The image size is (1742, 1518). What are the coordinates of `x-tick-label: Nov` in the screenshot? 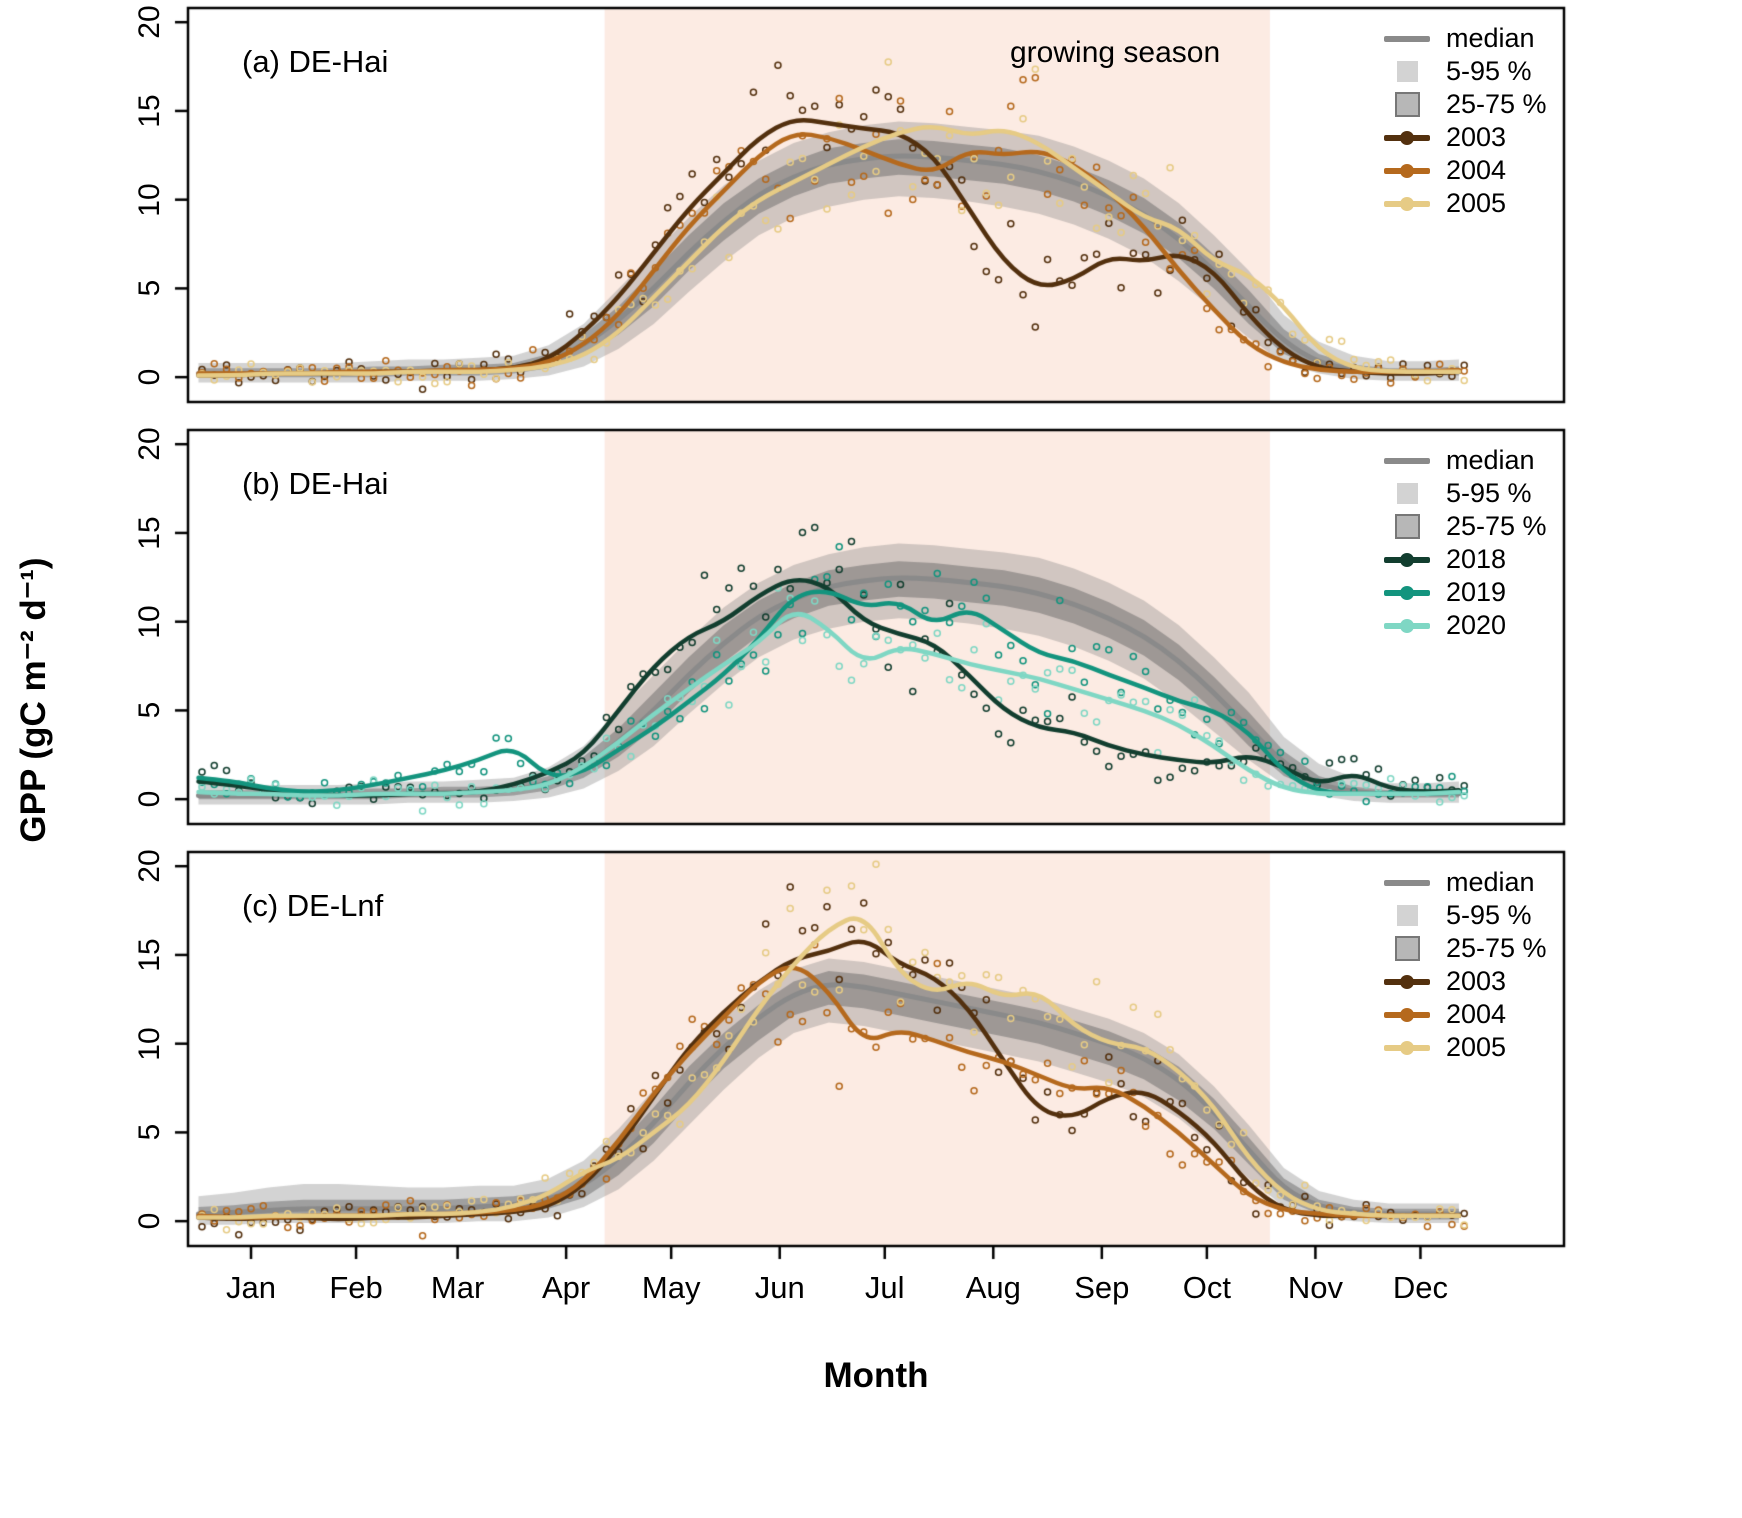 It's located at (1315, 1287).